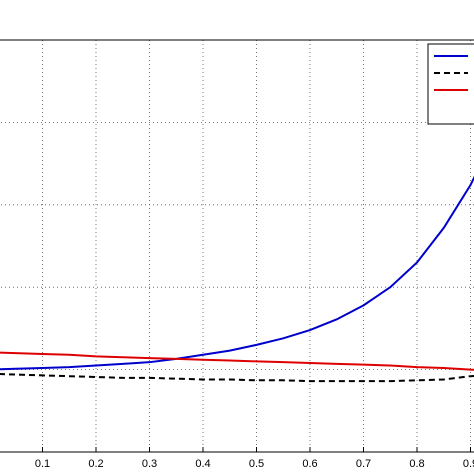  Describe the element at coordinates (42, 464) in the screenshot. I see `x-tick-label: 0.1` at that location.